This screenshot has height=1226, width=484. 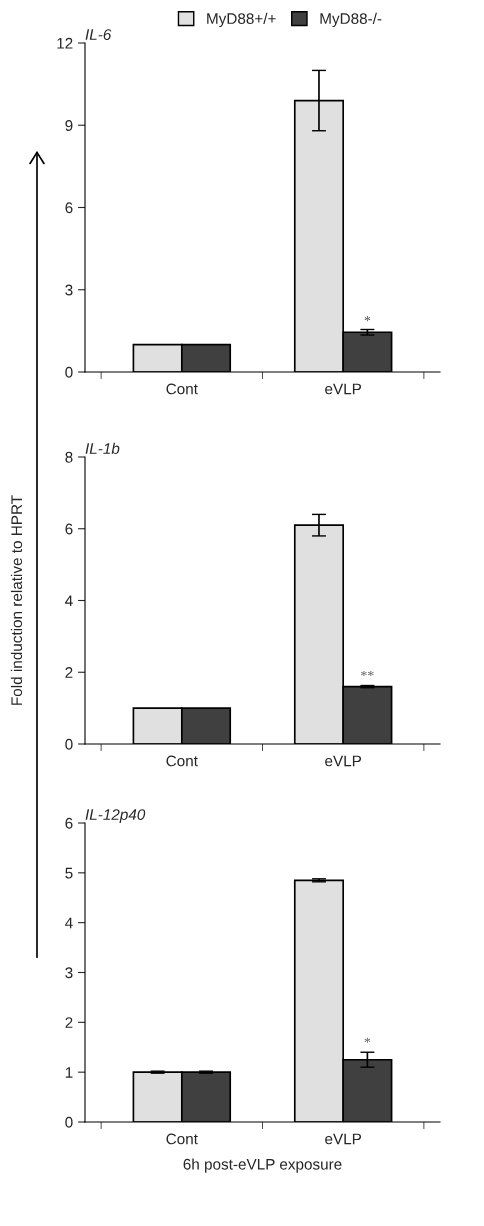 What do you see at coordinates (262, 1165) in the screenshot?
I see `x-axis-title: 6h post-eVLP exposure` at bounding box center [262, 1165].